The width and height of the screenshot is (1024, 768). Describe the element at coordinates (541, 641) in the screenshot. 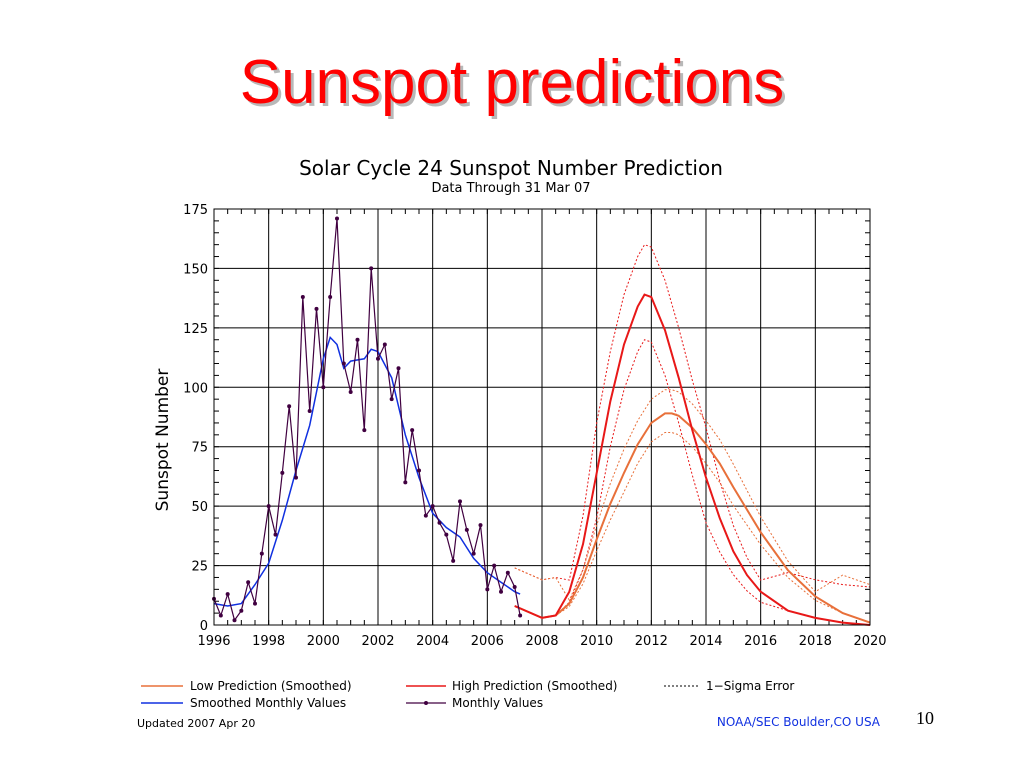

I see `x-tick-label: 2008` at that location.